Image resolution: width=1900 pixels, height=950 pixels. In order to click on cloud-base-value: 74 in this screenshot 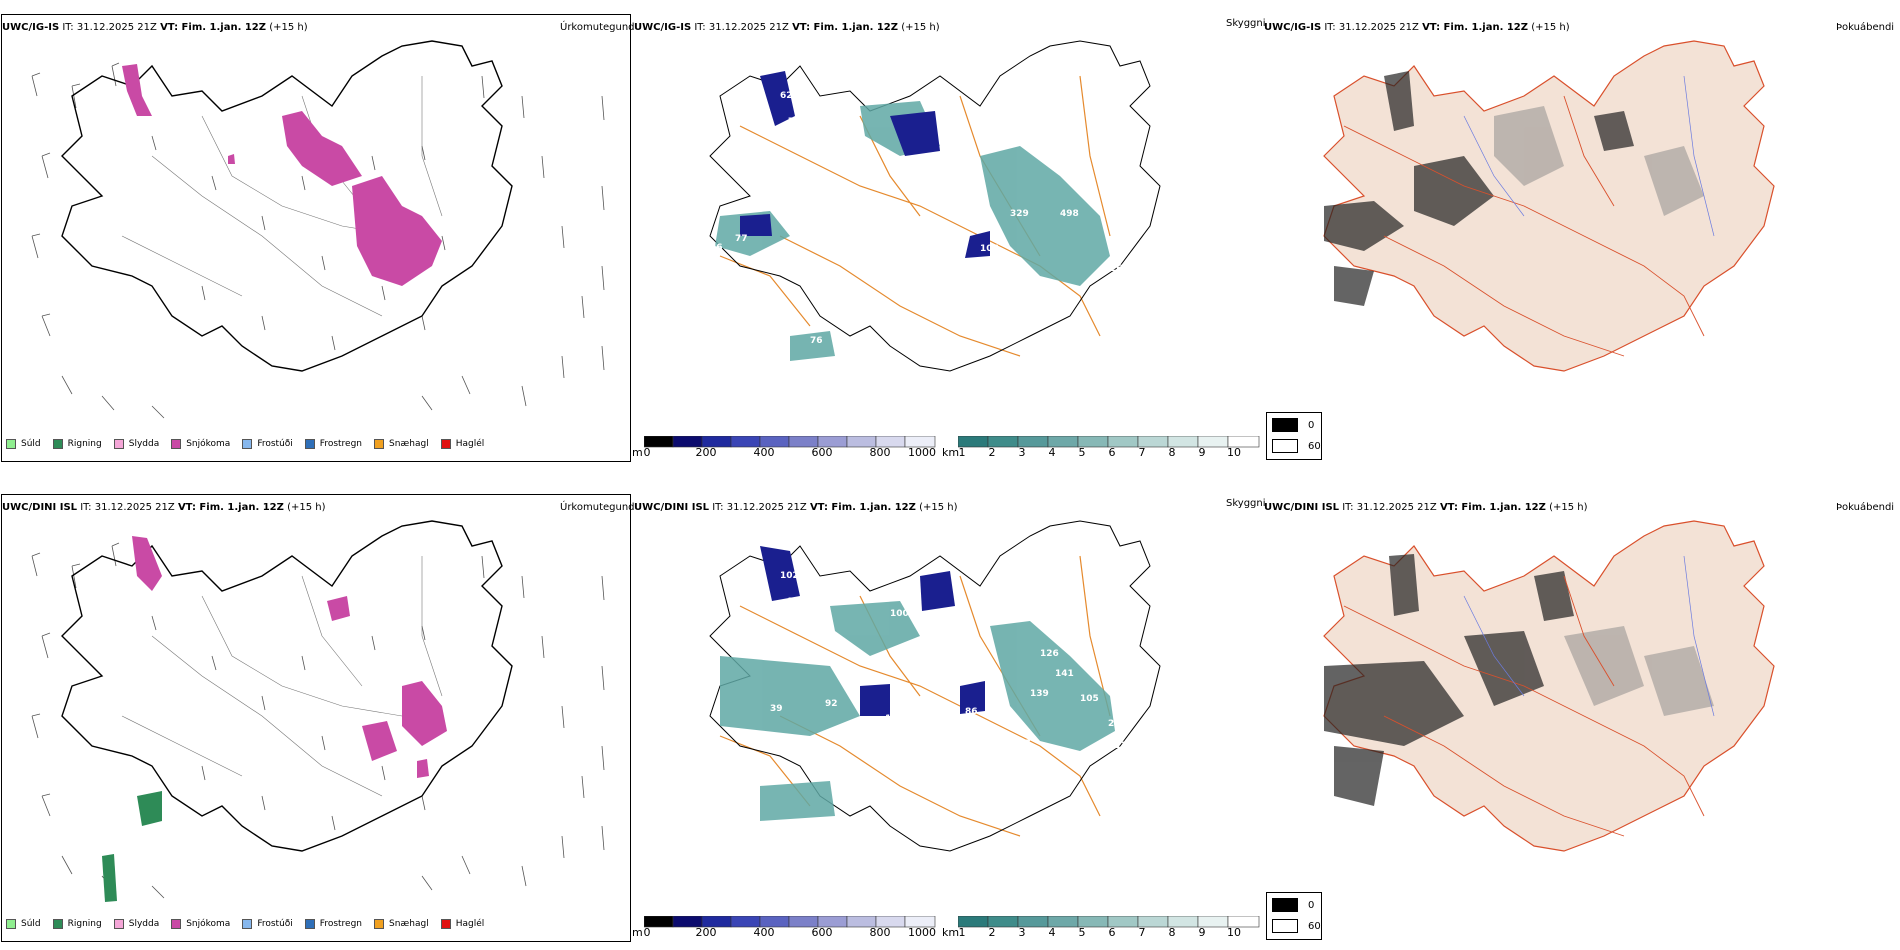, I will do `click(794, 122)`.